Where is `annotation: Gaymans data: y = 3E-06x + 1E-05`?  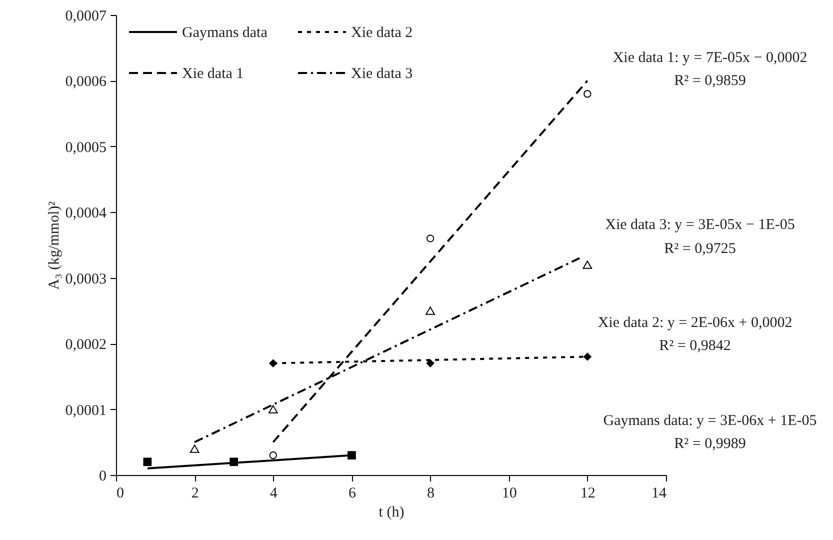
annotation: Gaymans data: y = 3E-06x + 1E-05 is located at coordinates (710, 421).